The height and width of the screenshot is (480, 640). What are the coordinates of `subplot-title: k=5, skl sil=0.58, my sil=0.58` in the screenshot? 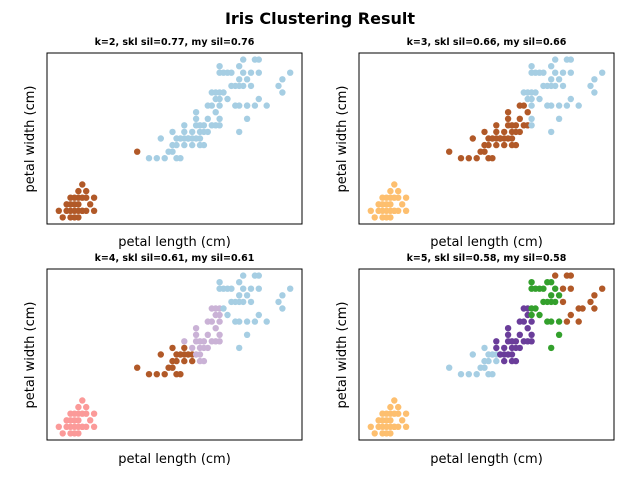 It's located at (487, 258).